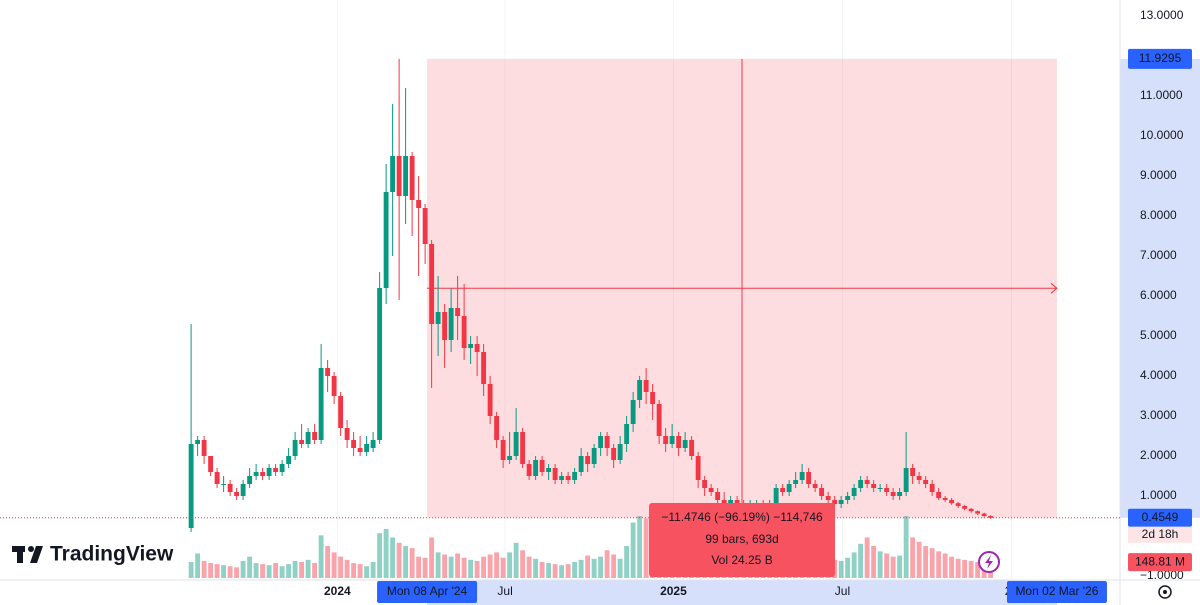  I want to click on settings-button, so click(1165, 592).